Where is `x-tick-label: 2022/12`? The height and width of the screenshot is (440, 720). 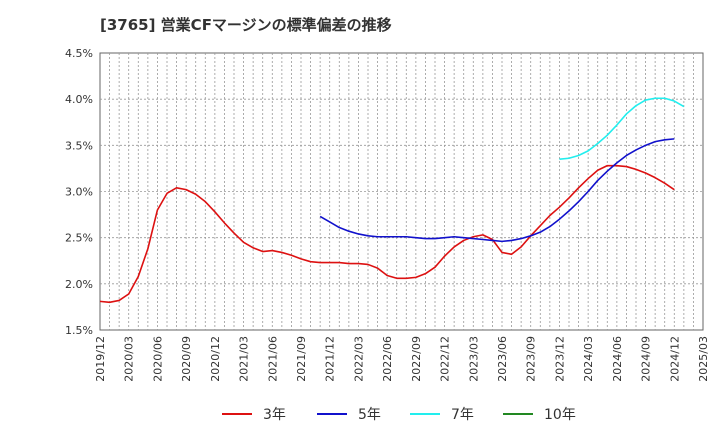
x-tick-label: 2022/12 is located at coordinates (445, 359).